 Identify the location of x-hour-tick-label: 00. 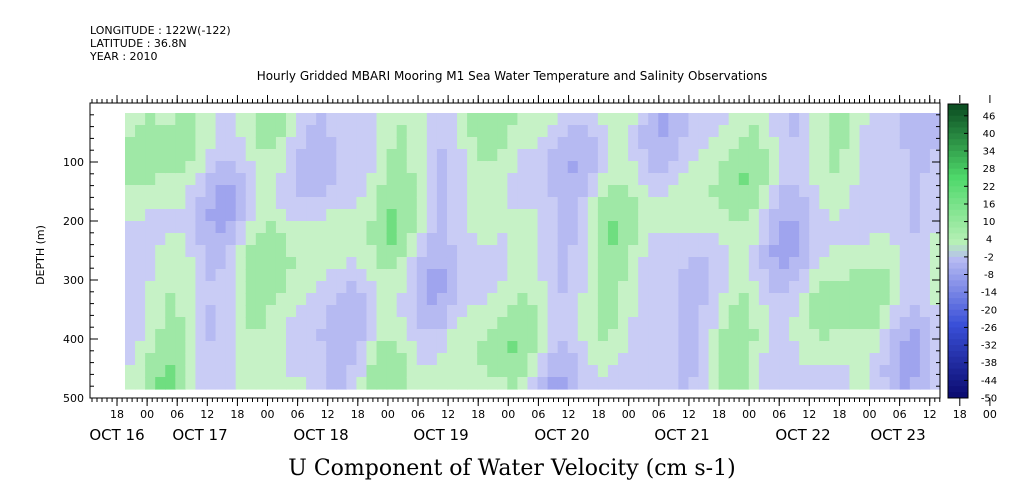
(870, 414).